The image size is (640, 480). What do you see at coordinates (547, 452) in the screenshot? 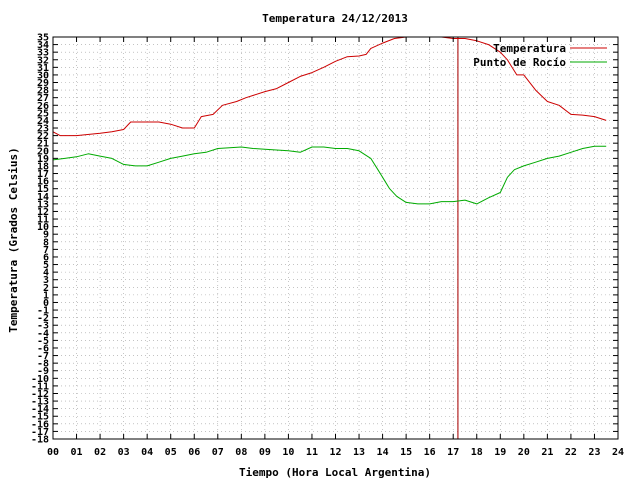
I see `x-tick-label: 21` at bounding box center [547, 452].